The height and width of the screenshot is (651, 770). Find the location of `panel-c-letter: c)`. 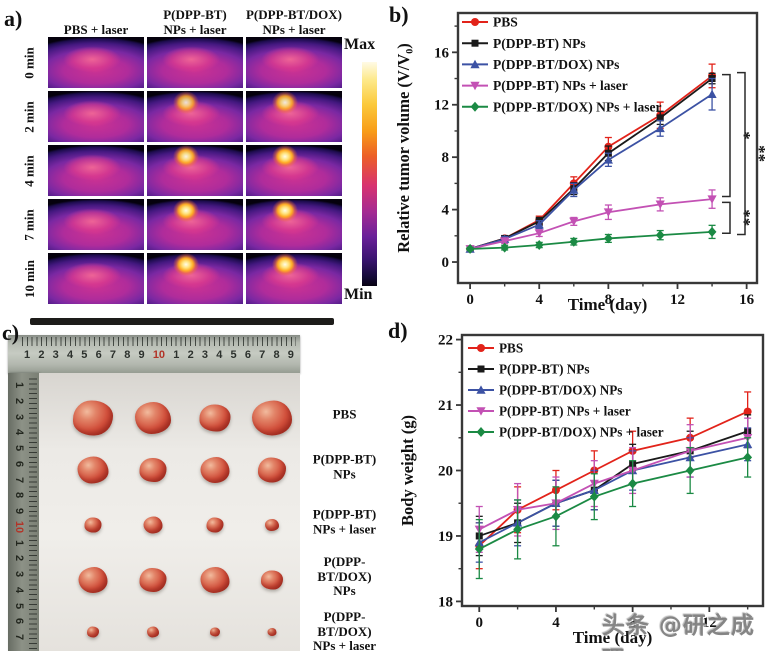

panel-c-letter: c) is located at coordinates (11, 332).